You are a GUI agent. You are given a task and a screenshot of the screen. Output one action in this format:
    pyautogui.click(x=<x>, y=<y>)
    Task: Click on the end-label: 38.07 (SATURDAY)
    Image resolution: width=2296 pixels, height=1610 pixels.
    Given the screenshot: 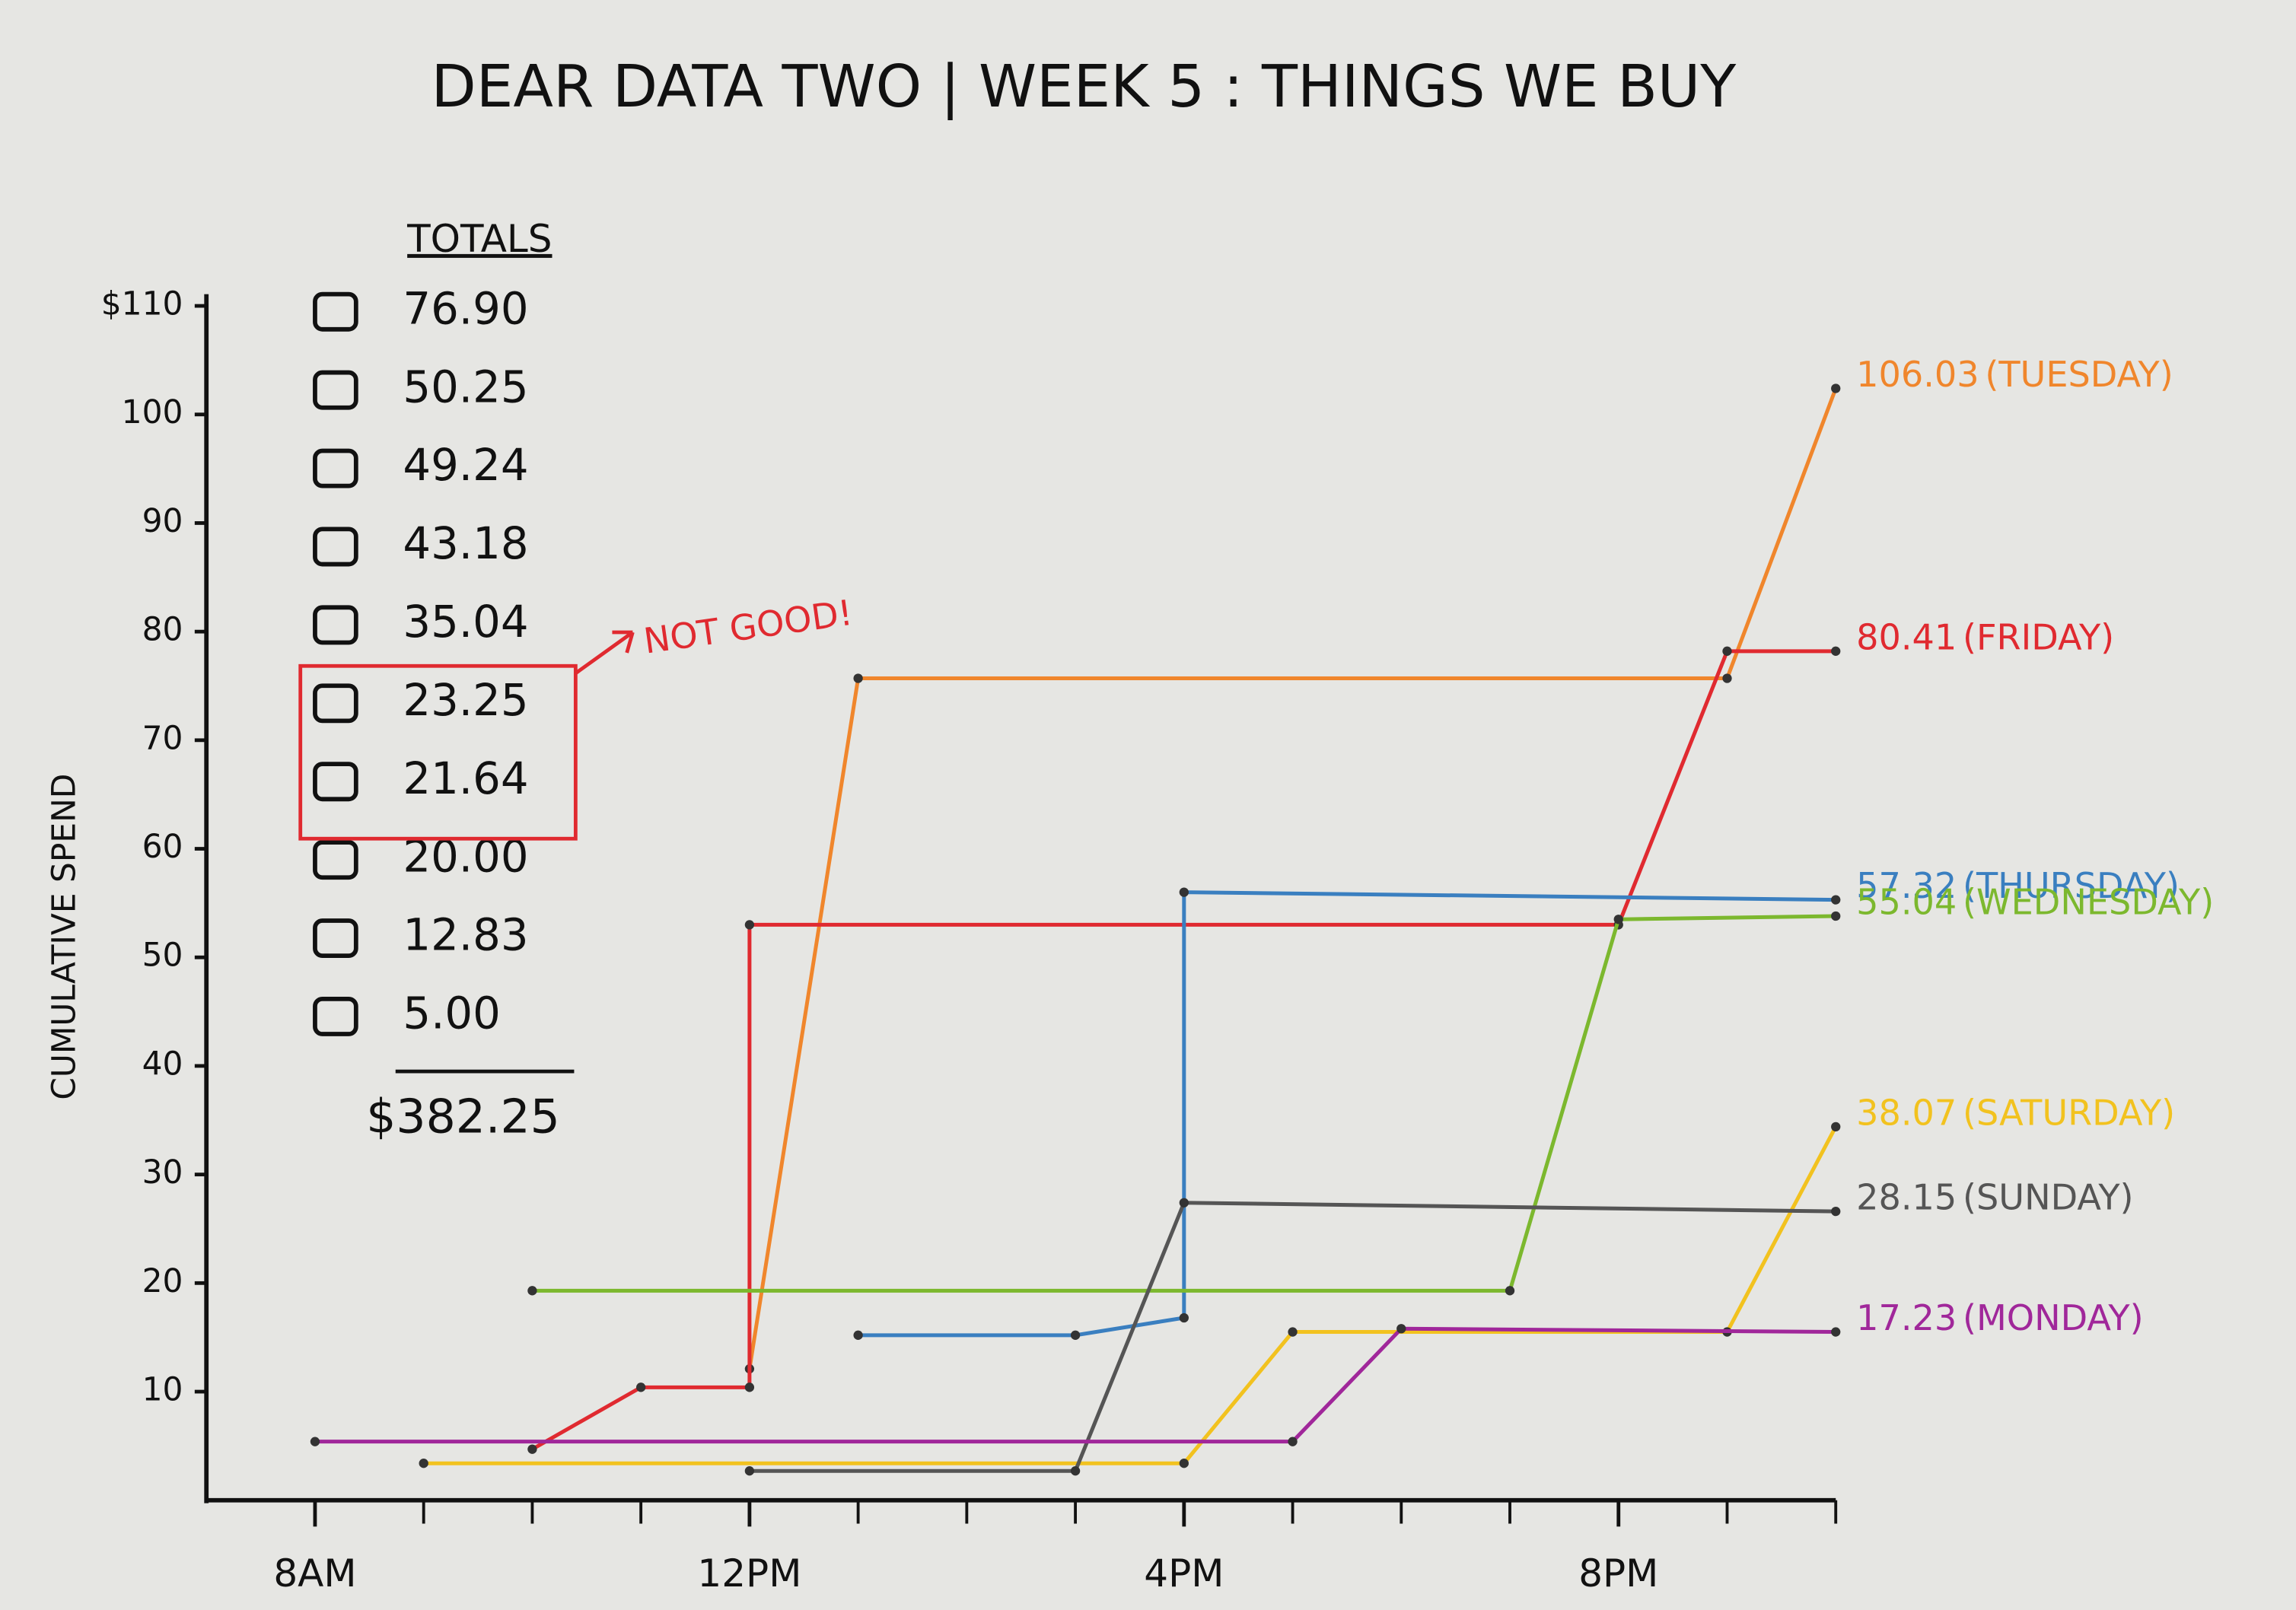 What is the action you would take?
    pyautogui.click(x=2015, y=1112)
    